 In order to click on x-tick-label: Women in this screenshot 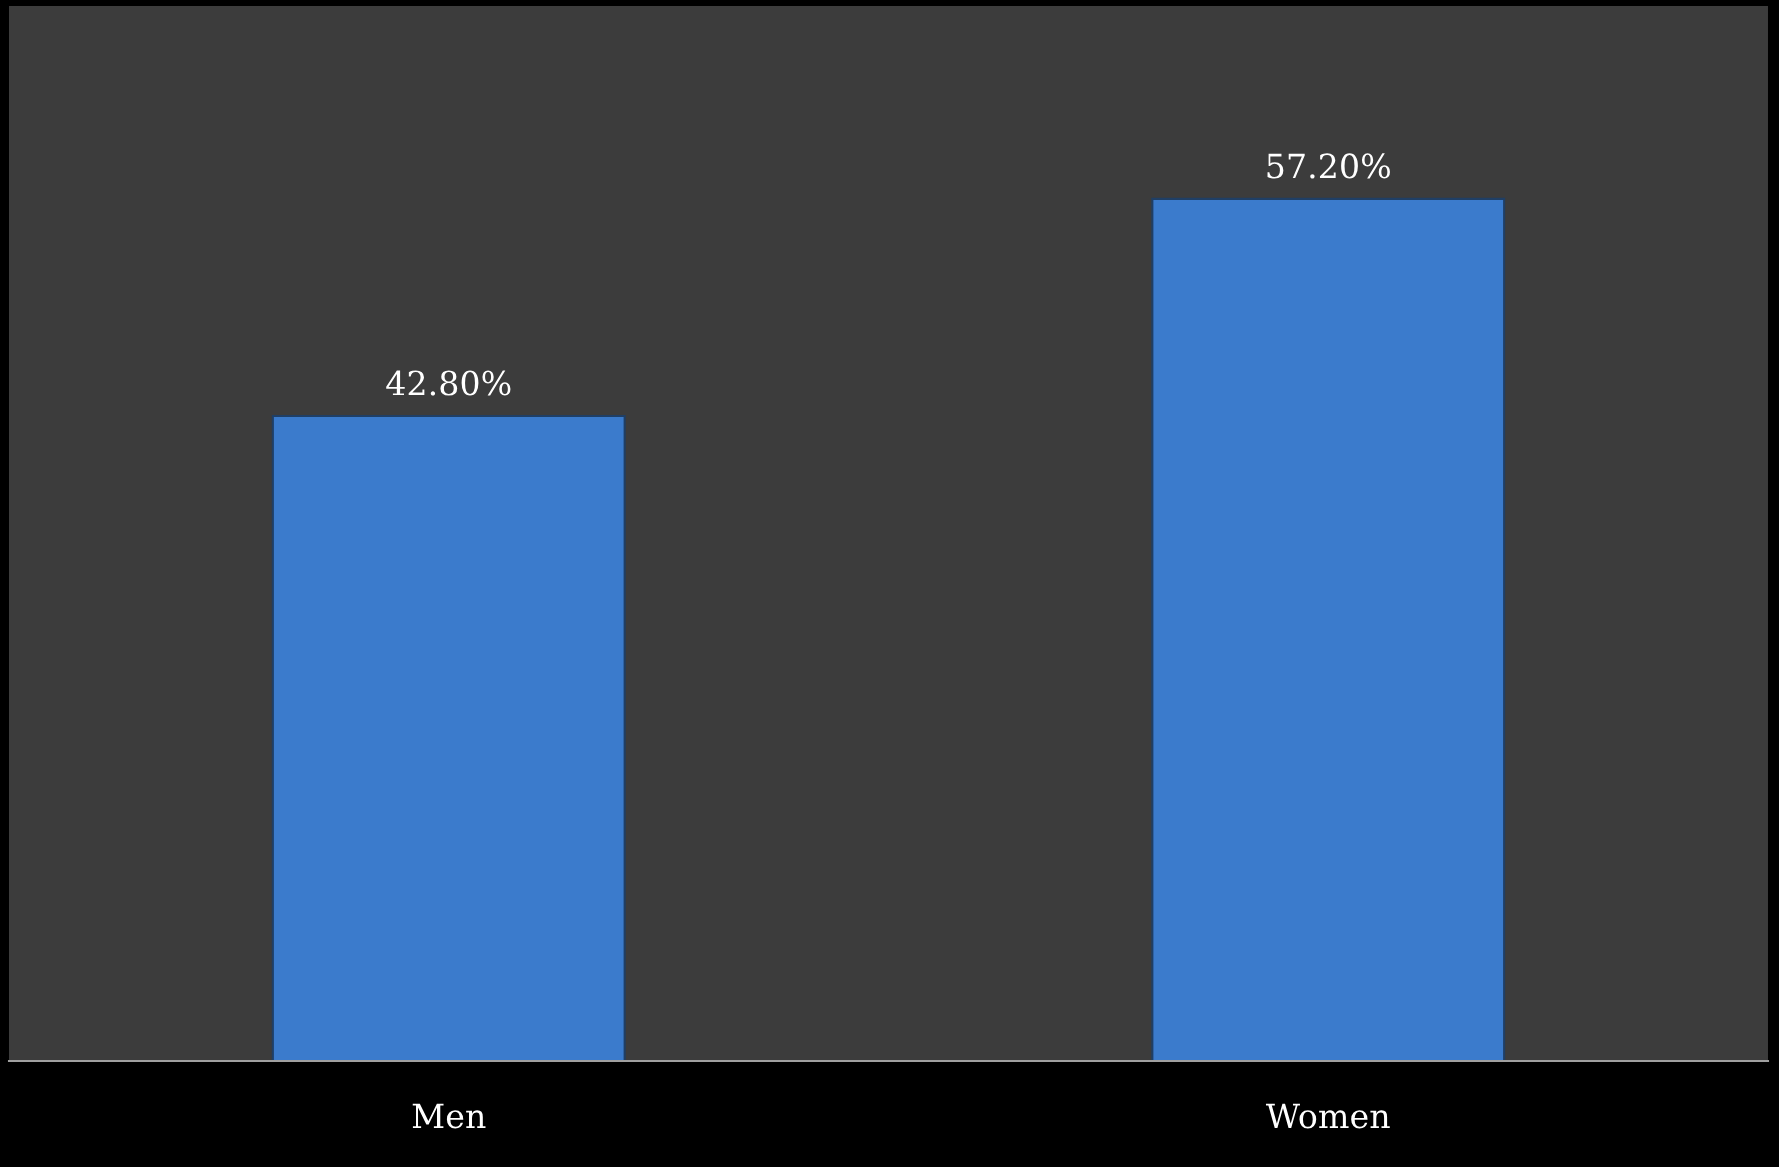, I will do `click(1327, 1116)`.